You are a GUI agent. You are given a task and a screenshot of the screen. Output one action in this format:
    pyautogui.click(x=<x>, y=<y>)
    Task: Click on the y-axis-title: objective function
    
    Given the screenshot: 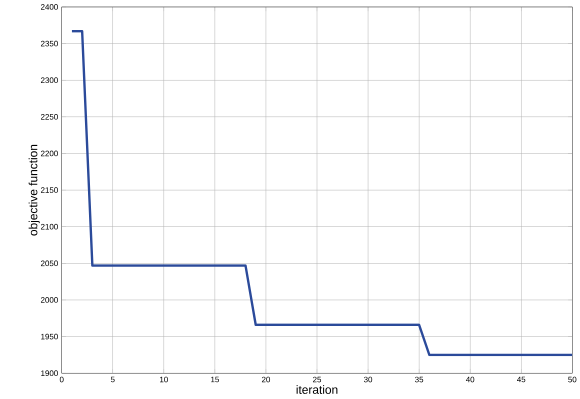 What is the action you would take?
    pyautogui.click(x=34, y=190)
    